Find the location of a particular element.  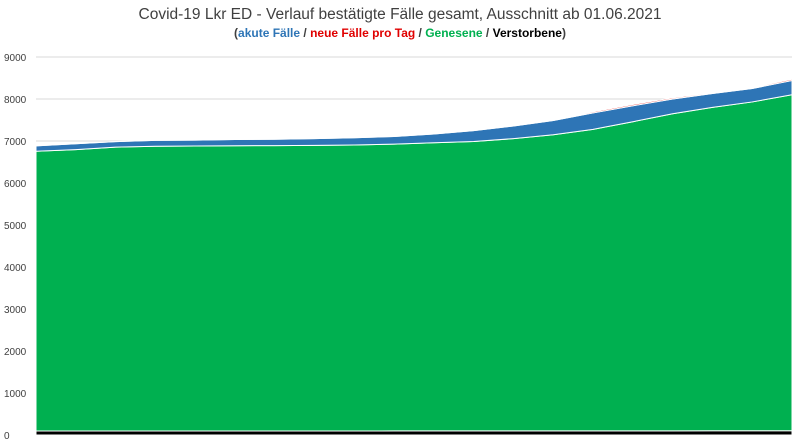

subtitle-part-3: / is located at coordinates (420, 33).